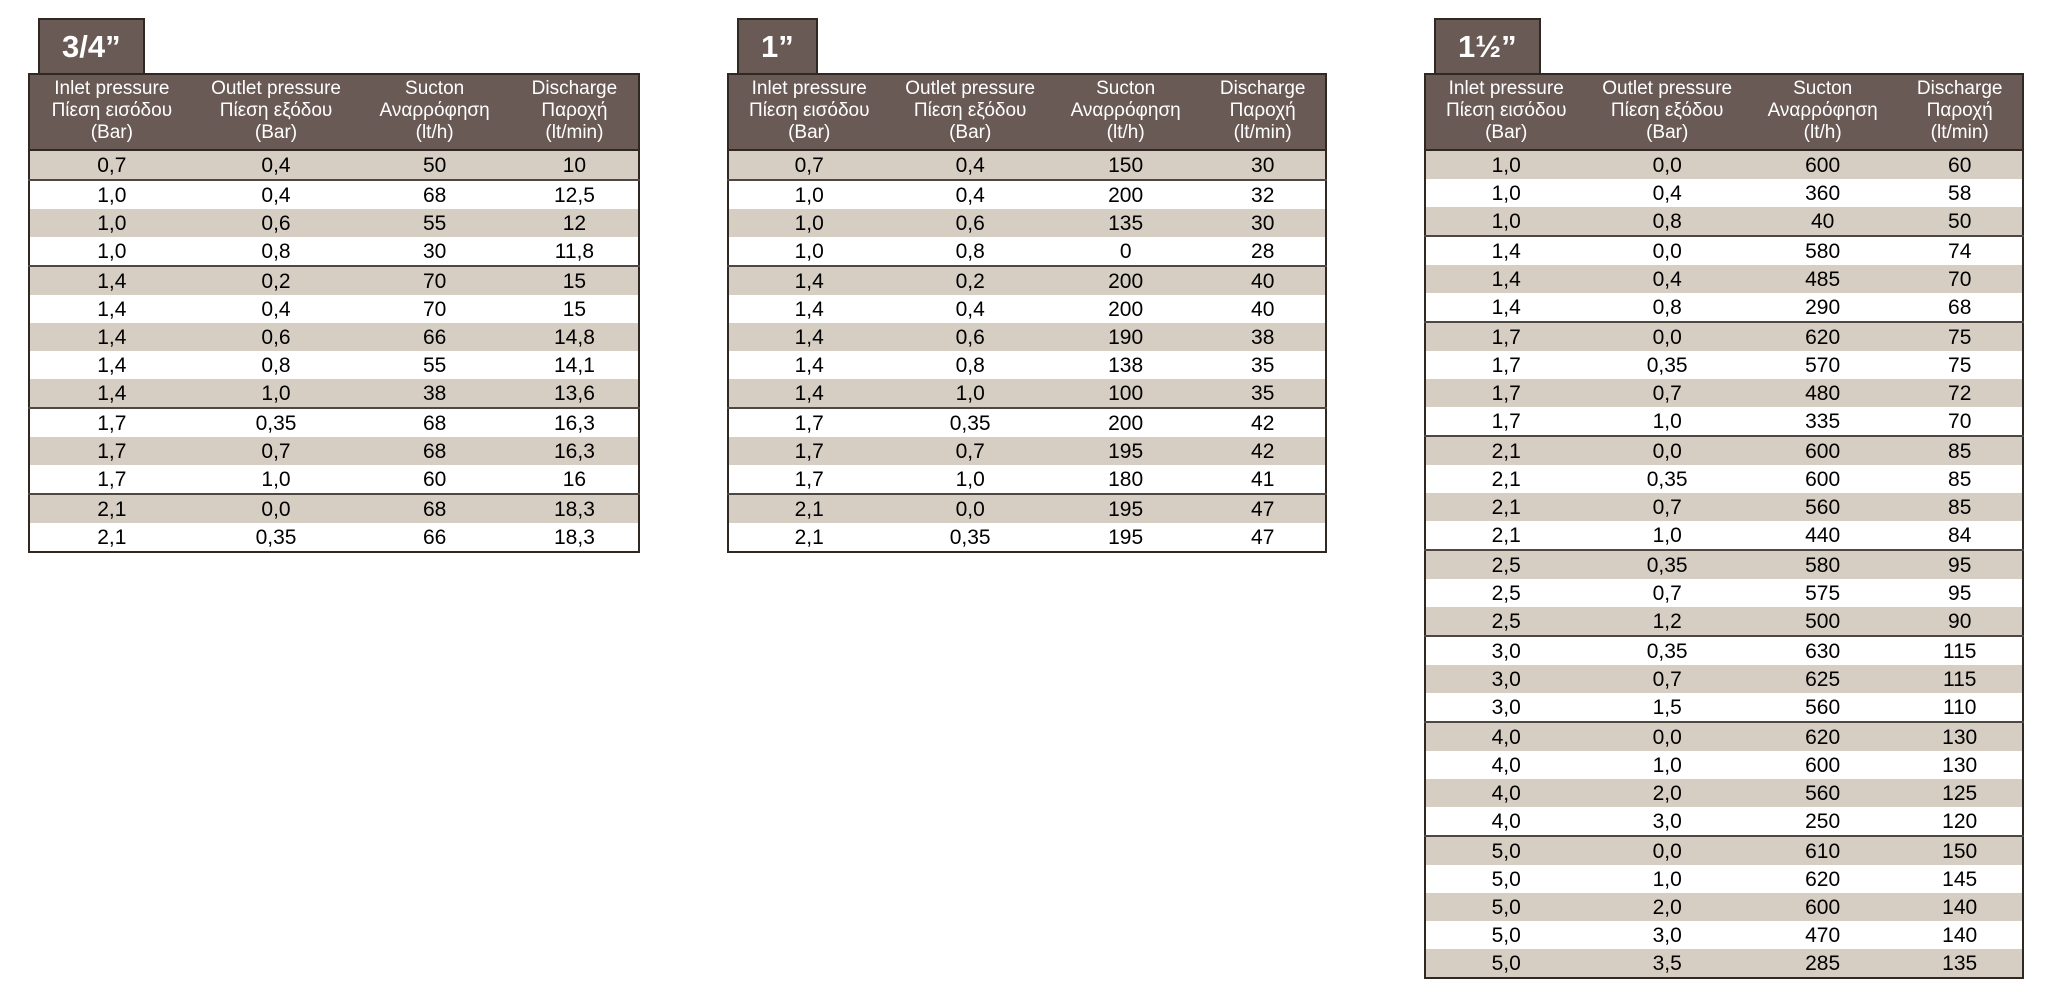 This screenshot has width=2050, height=992. I want to click on table-cell: 360, so click(1822, 193).